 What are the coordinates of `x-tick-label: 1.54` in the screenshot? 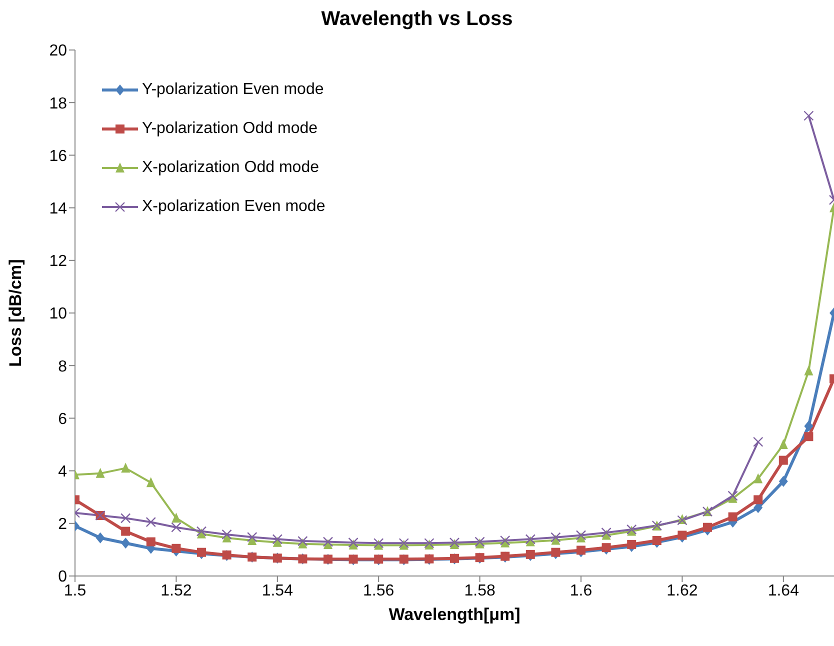 It's located at (278, 591).